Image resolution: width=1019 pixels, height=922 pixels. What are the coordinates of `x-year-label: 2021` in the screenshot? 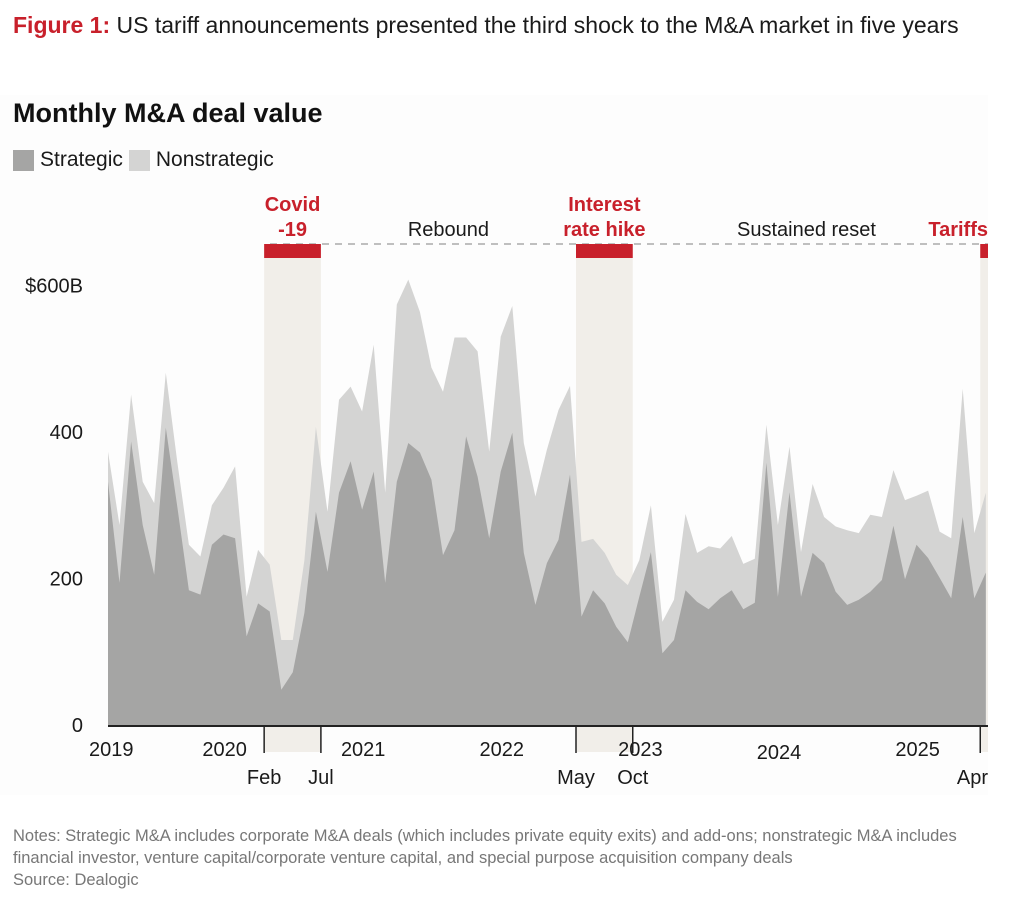 It's located at (363, 750).